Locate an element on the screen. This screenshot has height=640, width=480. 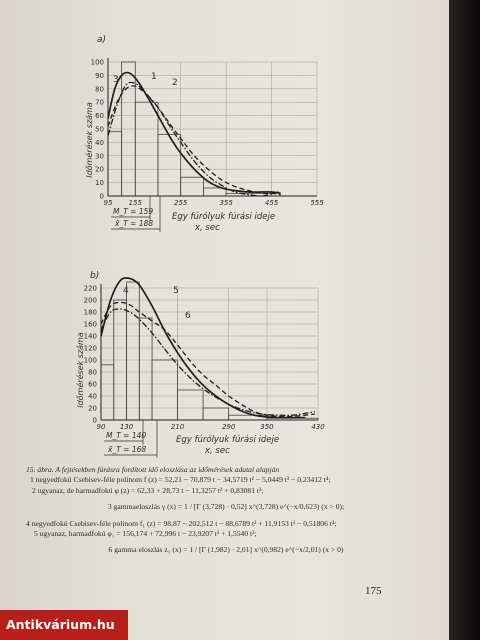
b-y-tick-label: 20 is located at coordinates (92, 409).